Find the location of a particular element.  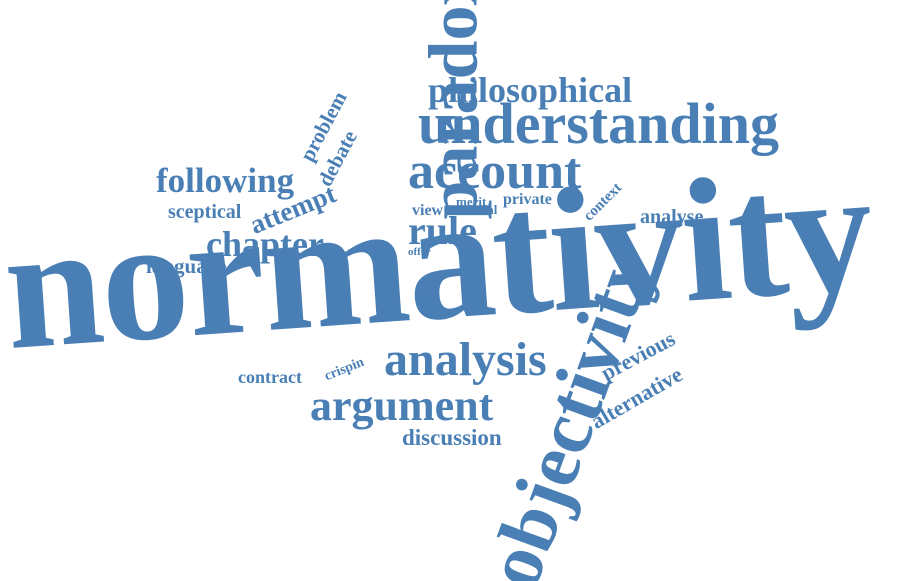

word-understanding: understanding is located at coordinates (599, 123).